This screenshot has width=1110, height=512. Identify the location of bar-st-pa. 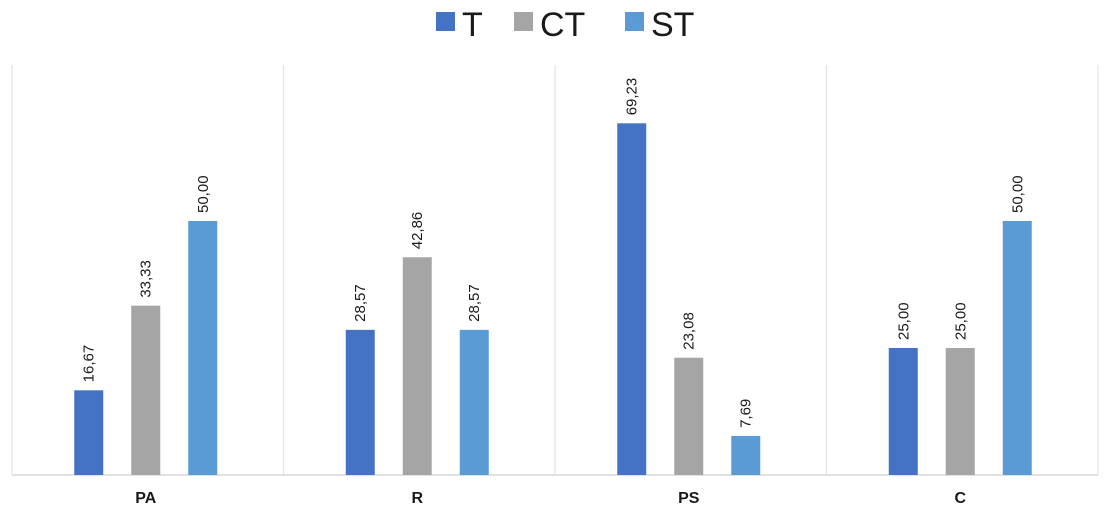
(203, 348).